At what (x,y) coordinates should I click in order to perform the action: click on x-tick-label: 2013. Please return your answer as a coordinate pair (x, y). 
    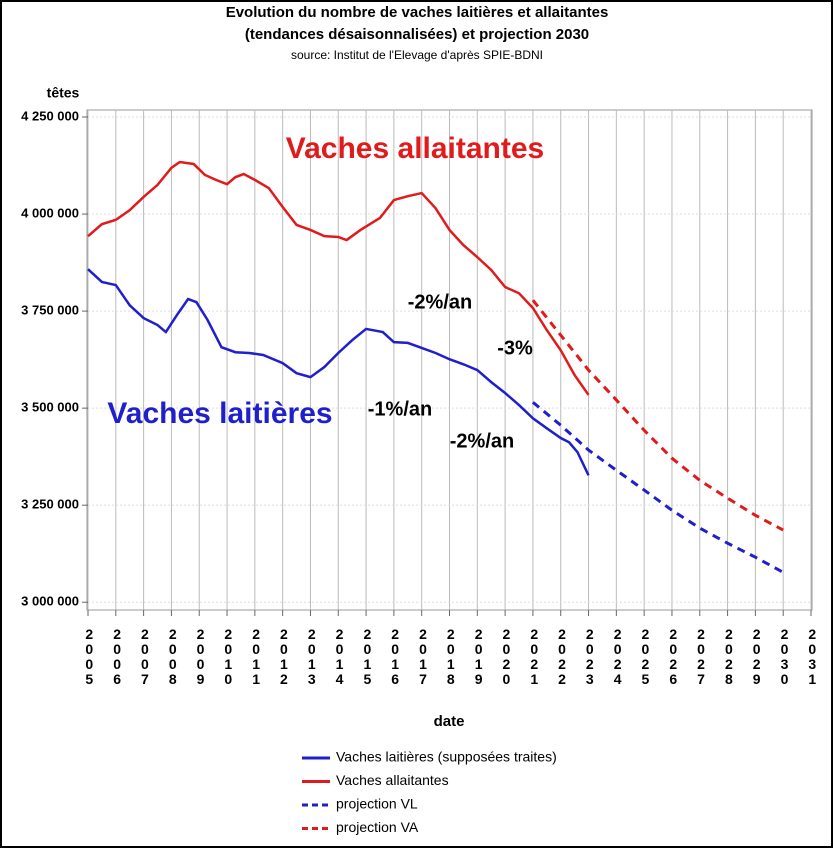
    Looking at the image, I should click on (312, 656).